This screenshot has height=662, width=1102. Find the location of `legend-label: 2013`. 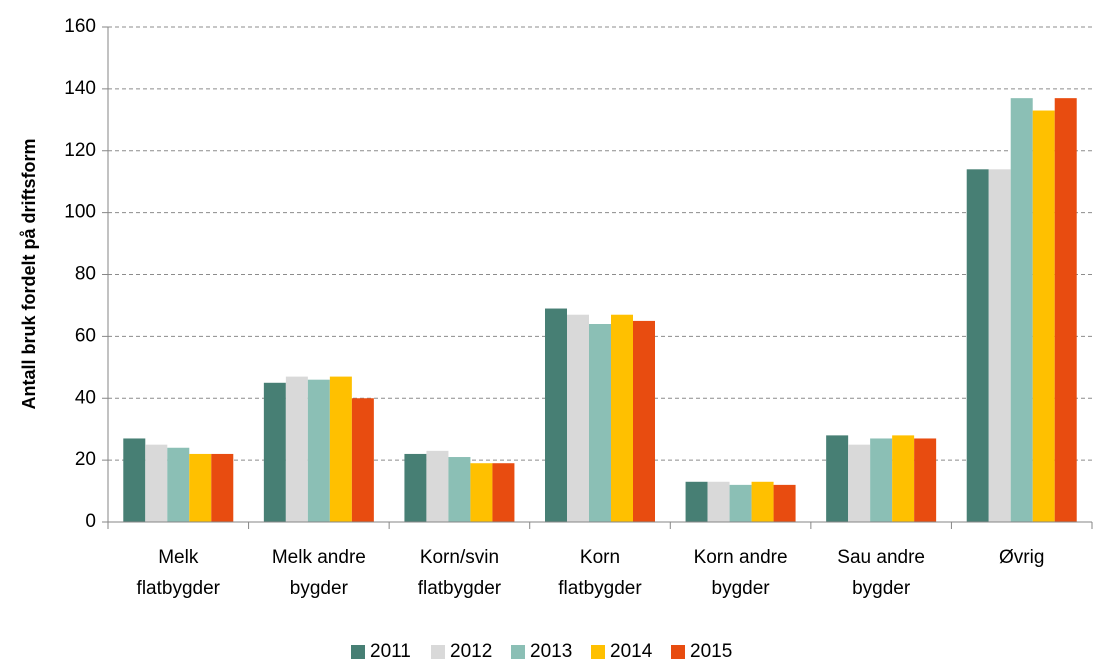

legend-label: 2013 is located at coordinates (551, 651).